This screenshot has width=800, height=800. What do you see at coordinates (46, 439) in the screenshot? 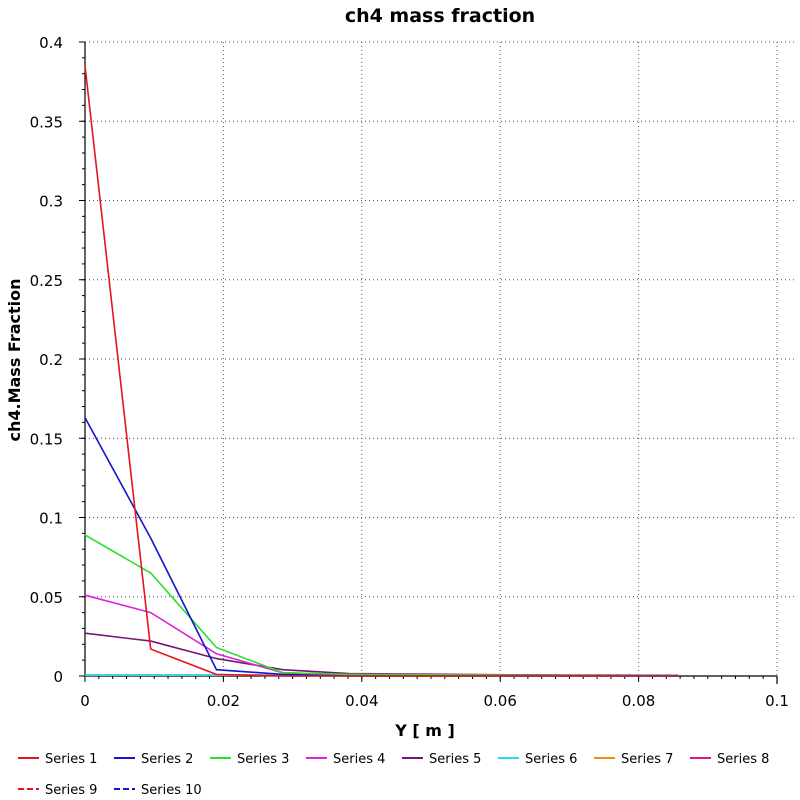
I see `y-tick-label: 0.15` at bounding box center [46, 439].